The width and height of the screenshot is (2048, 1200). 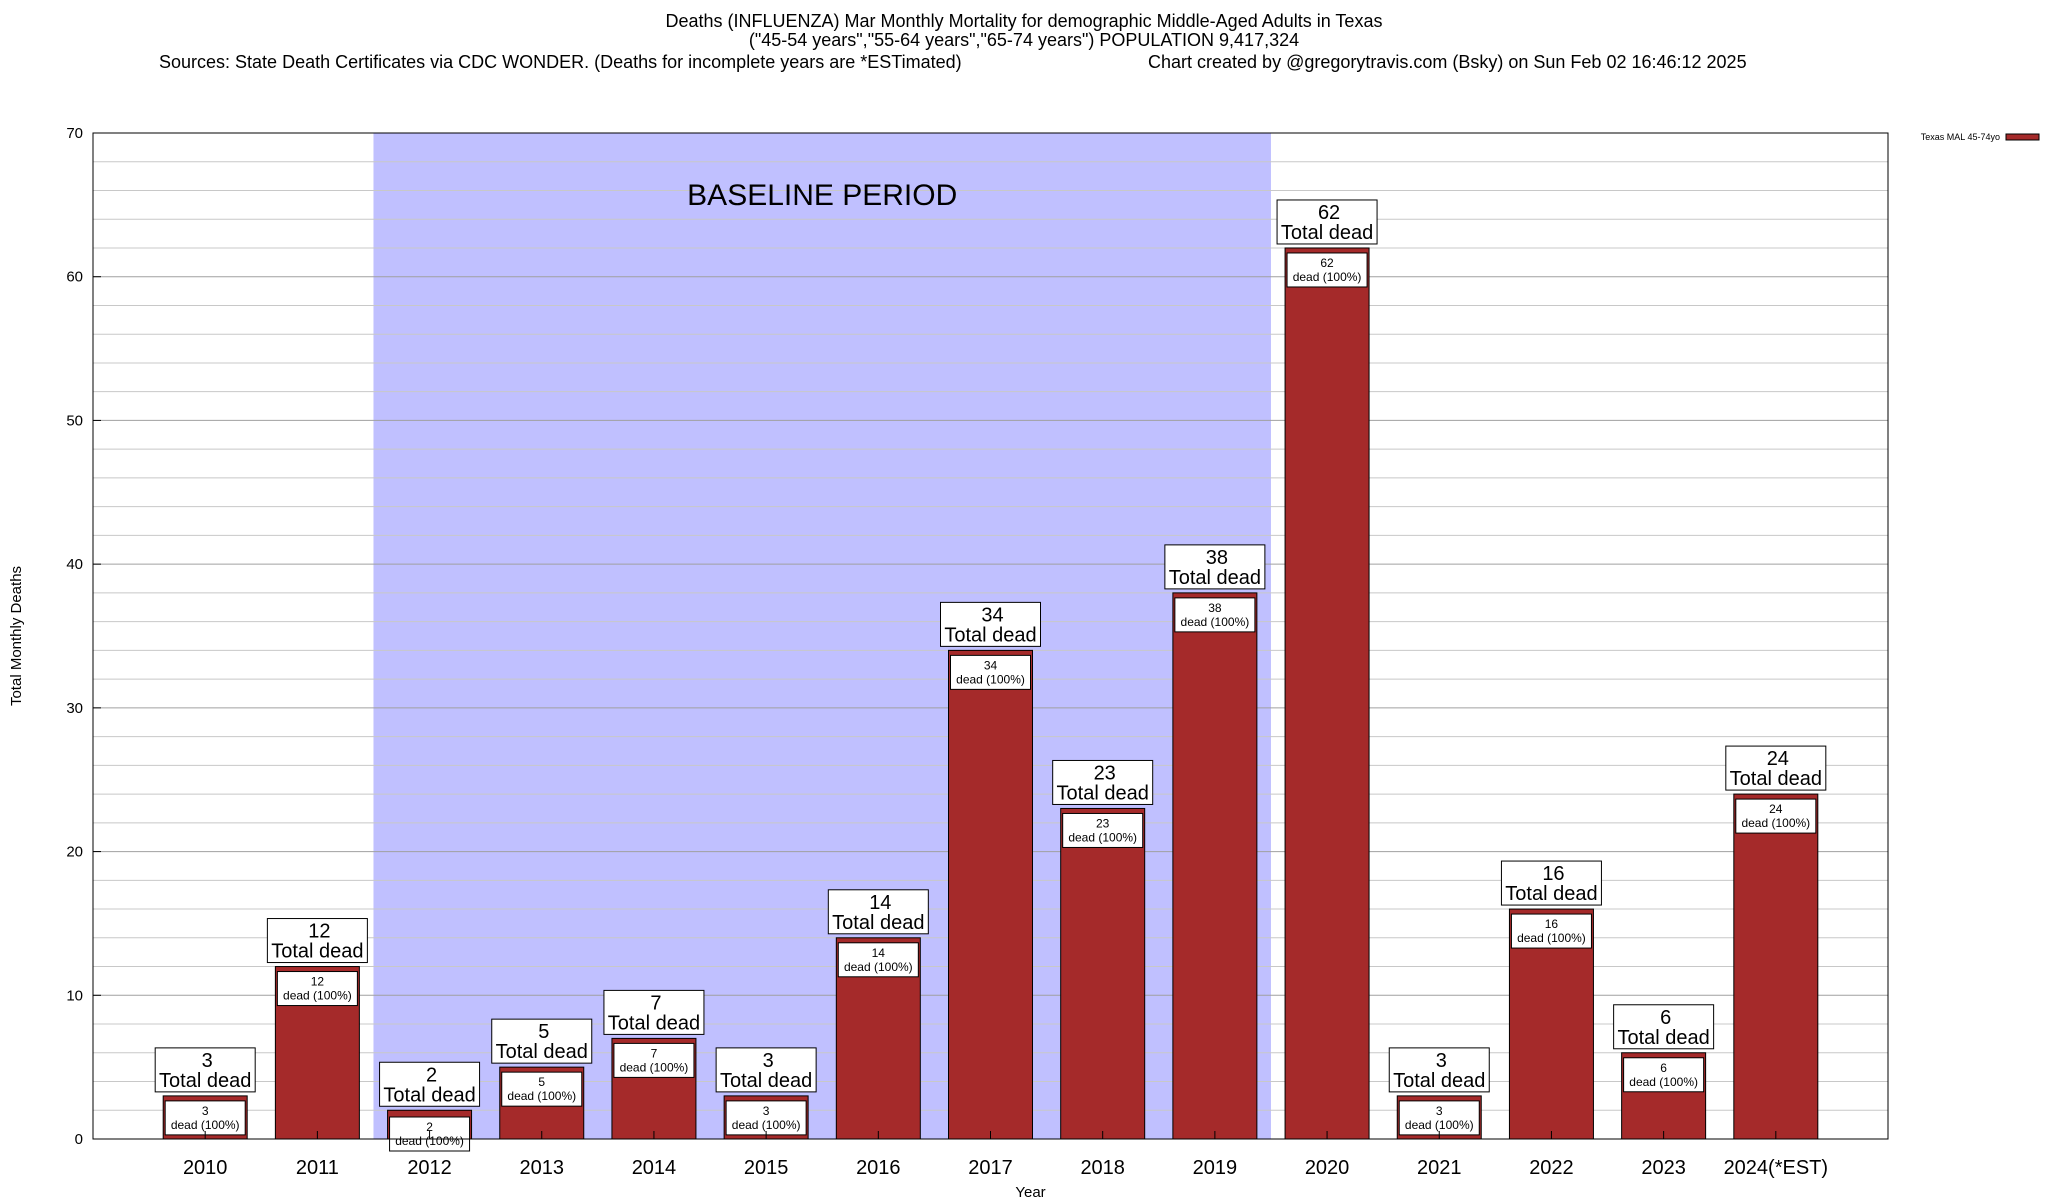 What do you see at coordinates (429, 1168) in the screenshot?
I see `x-tick-label: 2012` at bounding box center [429, 1168].